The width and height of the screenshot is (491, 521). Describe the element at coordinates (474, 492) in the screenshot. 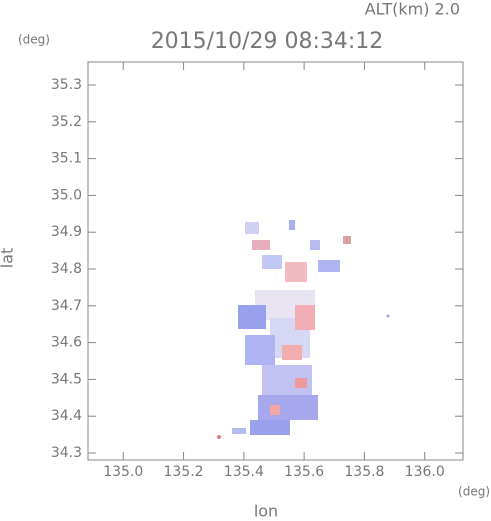

I see `x-unit: (deg)` at that location.